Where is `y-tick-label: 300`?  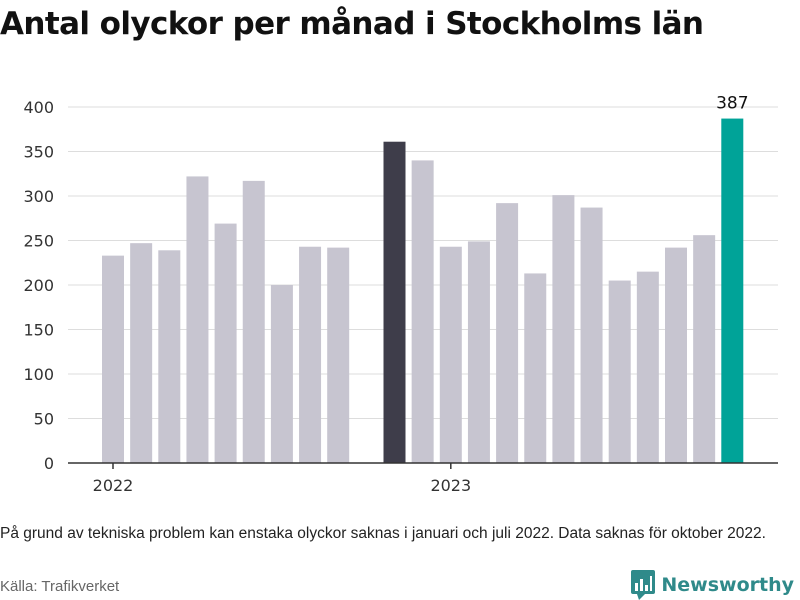
y-tick-label: 300 is located at coordinates (38, 196).